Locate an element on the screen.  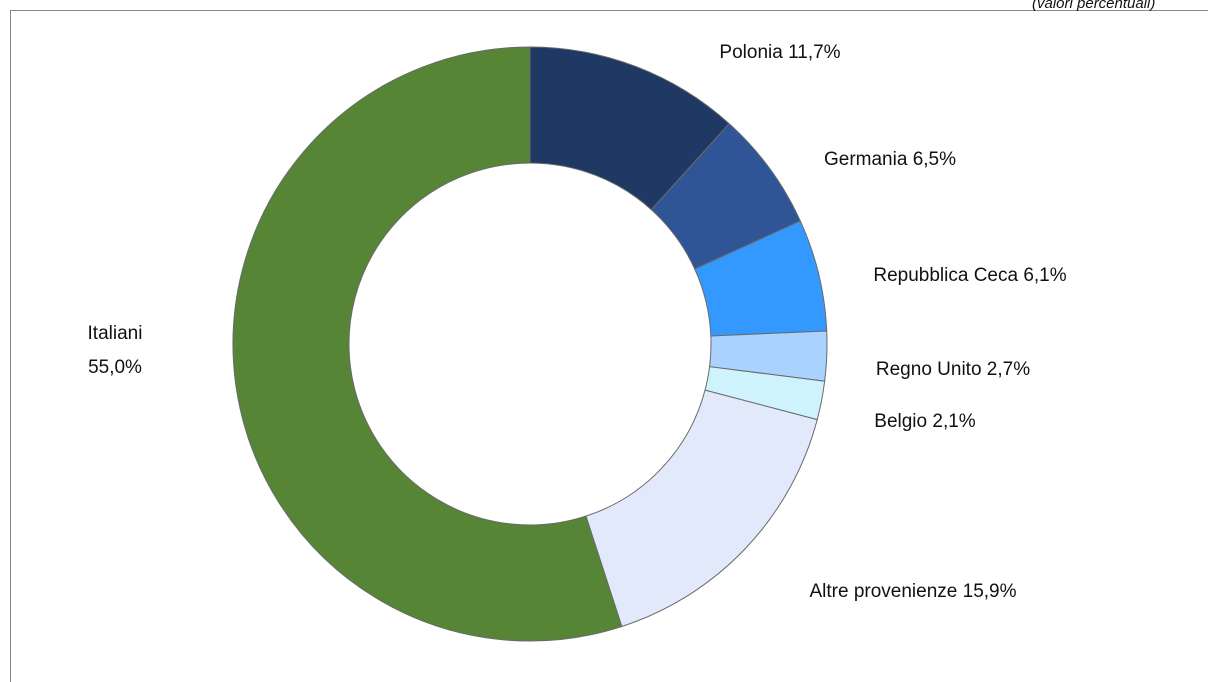
label-name: Belgio is located at coordinates (900, 421).